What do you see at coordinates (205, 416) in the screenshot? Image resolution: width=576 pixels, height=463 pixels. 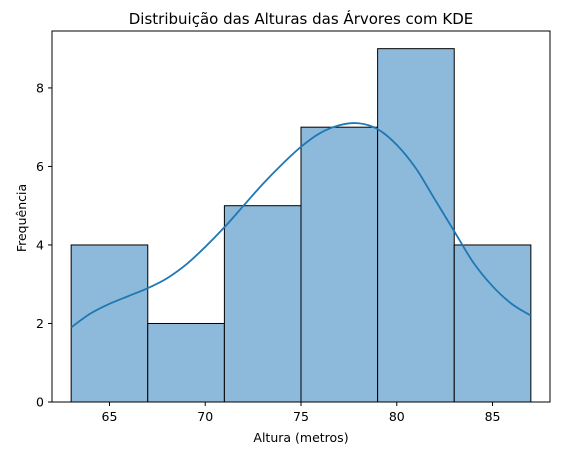 I see `x-tick-label: 70` at bounding box center [205, 416].